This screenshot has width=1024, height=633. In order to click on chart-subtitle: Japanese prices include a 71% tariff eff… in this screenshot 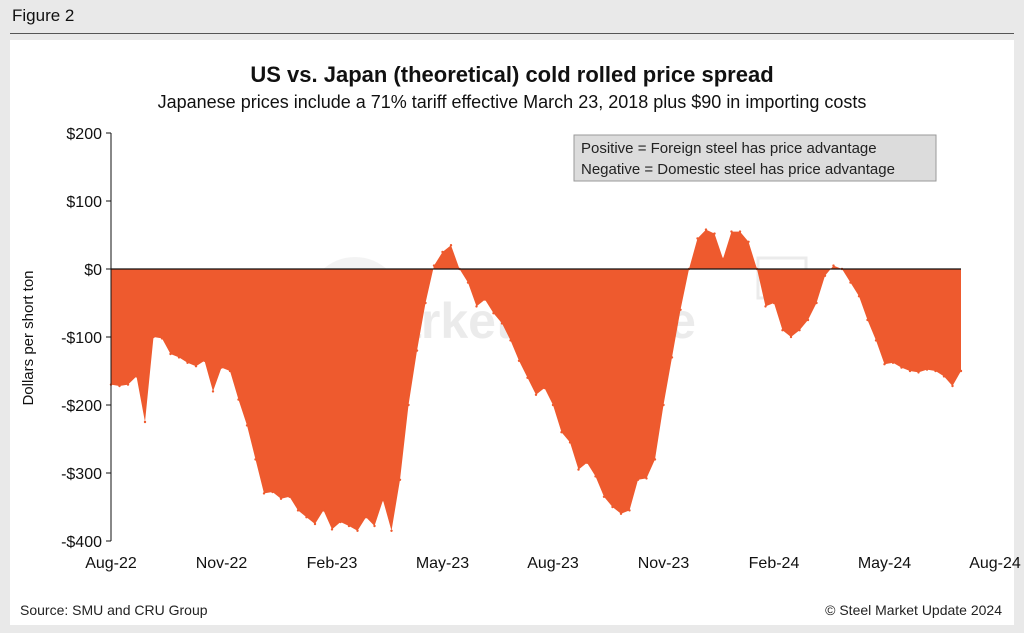, I will do `click(512, 102)`.